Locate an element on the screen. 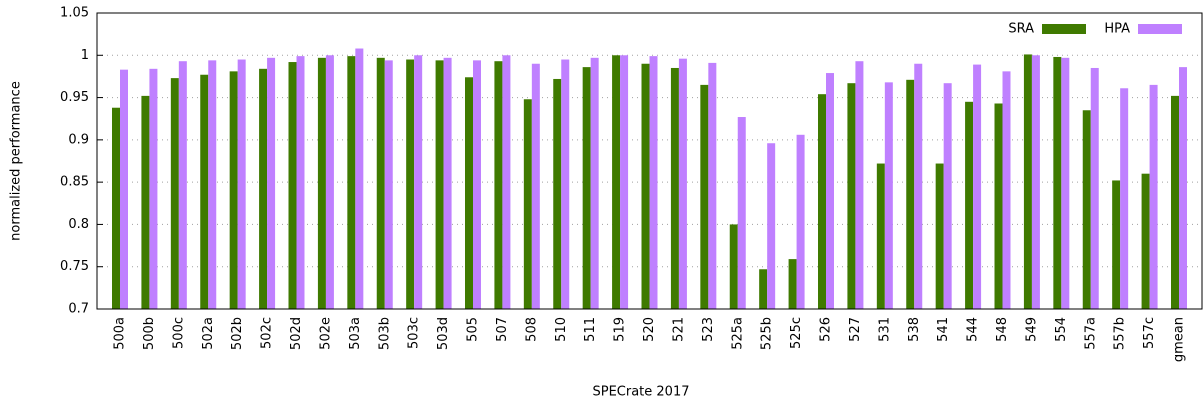 The image size is (1204, 403). x-tick-label: 508 is located at coordinates (531, 329).